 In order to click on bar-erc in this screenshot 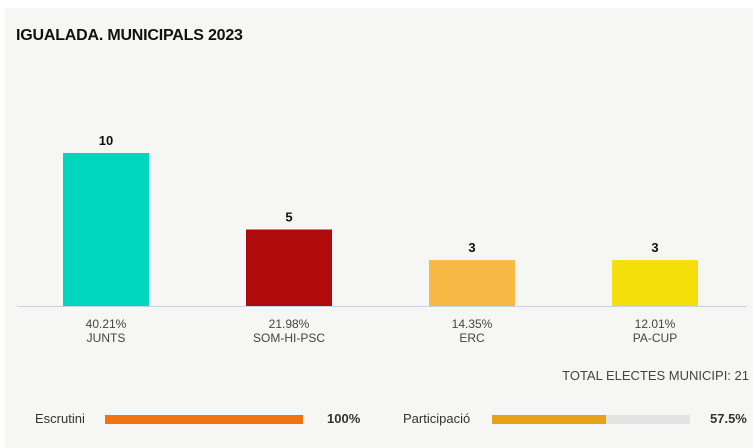, I will do `click(472, 283)`.